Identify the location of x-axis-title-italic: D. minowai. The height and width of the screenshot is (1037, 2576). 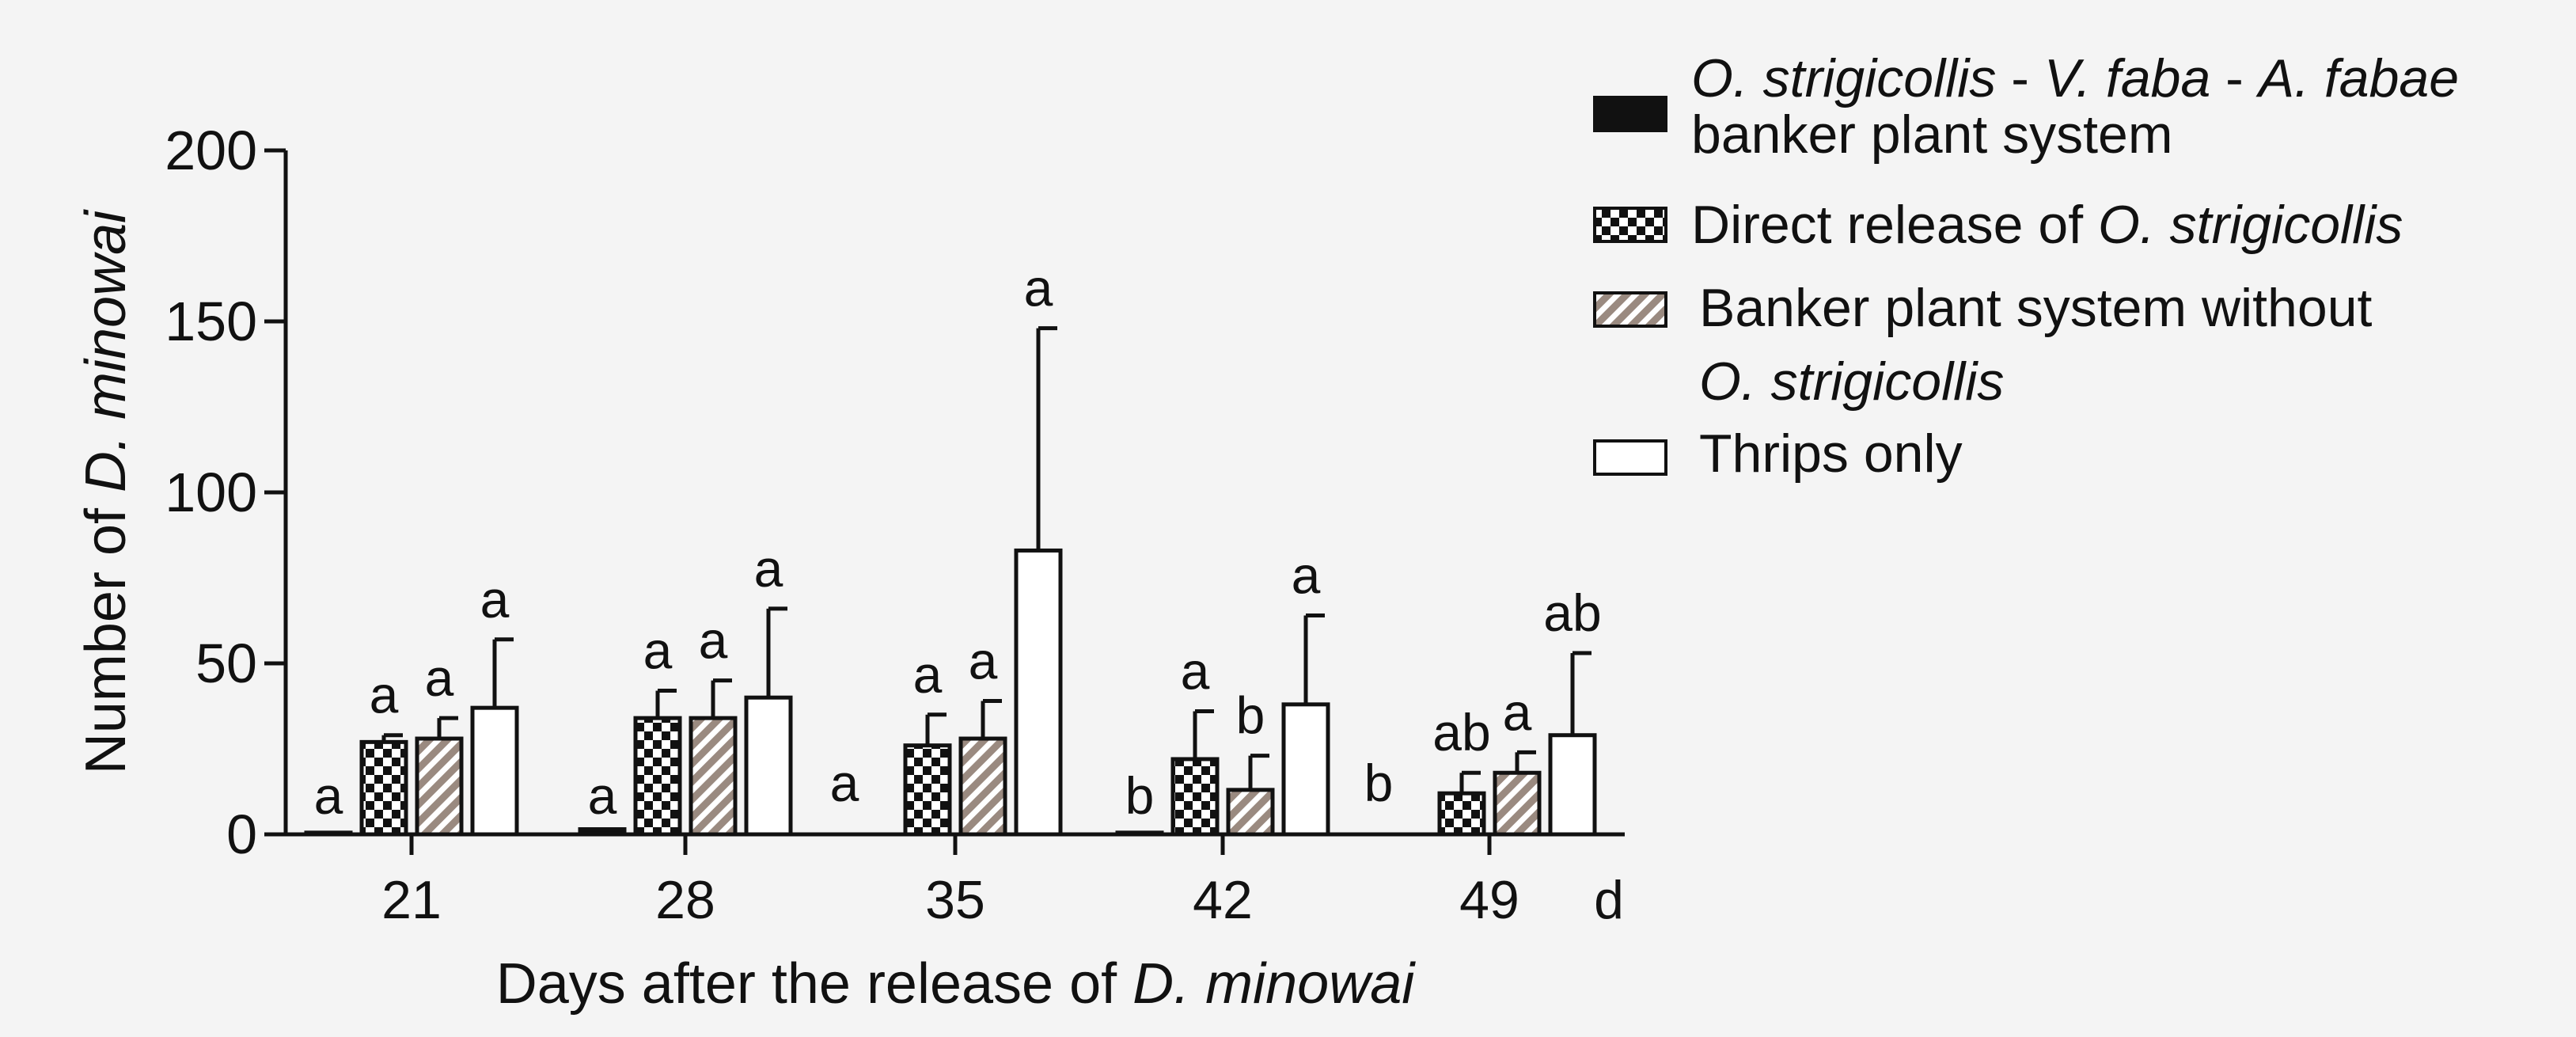
(1274, 984).